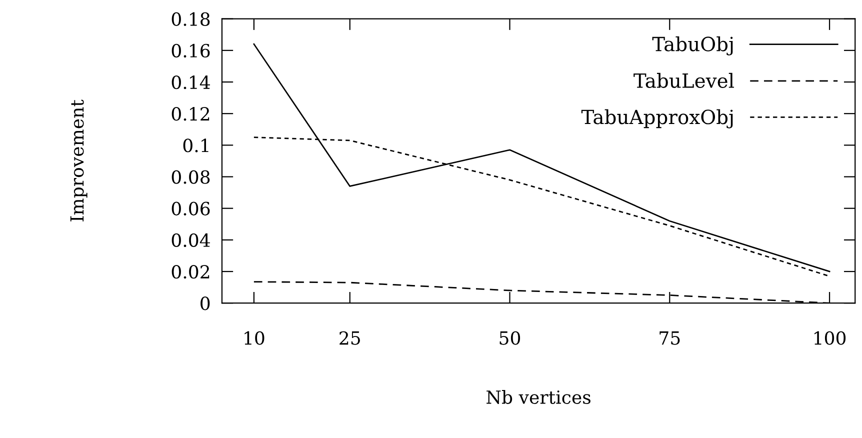 This screenshot has height=438, width=862. I want to click on x-tick-label: 25, so click(350, 338).